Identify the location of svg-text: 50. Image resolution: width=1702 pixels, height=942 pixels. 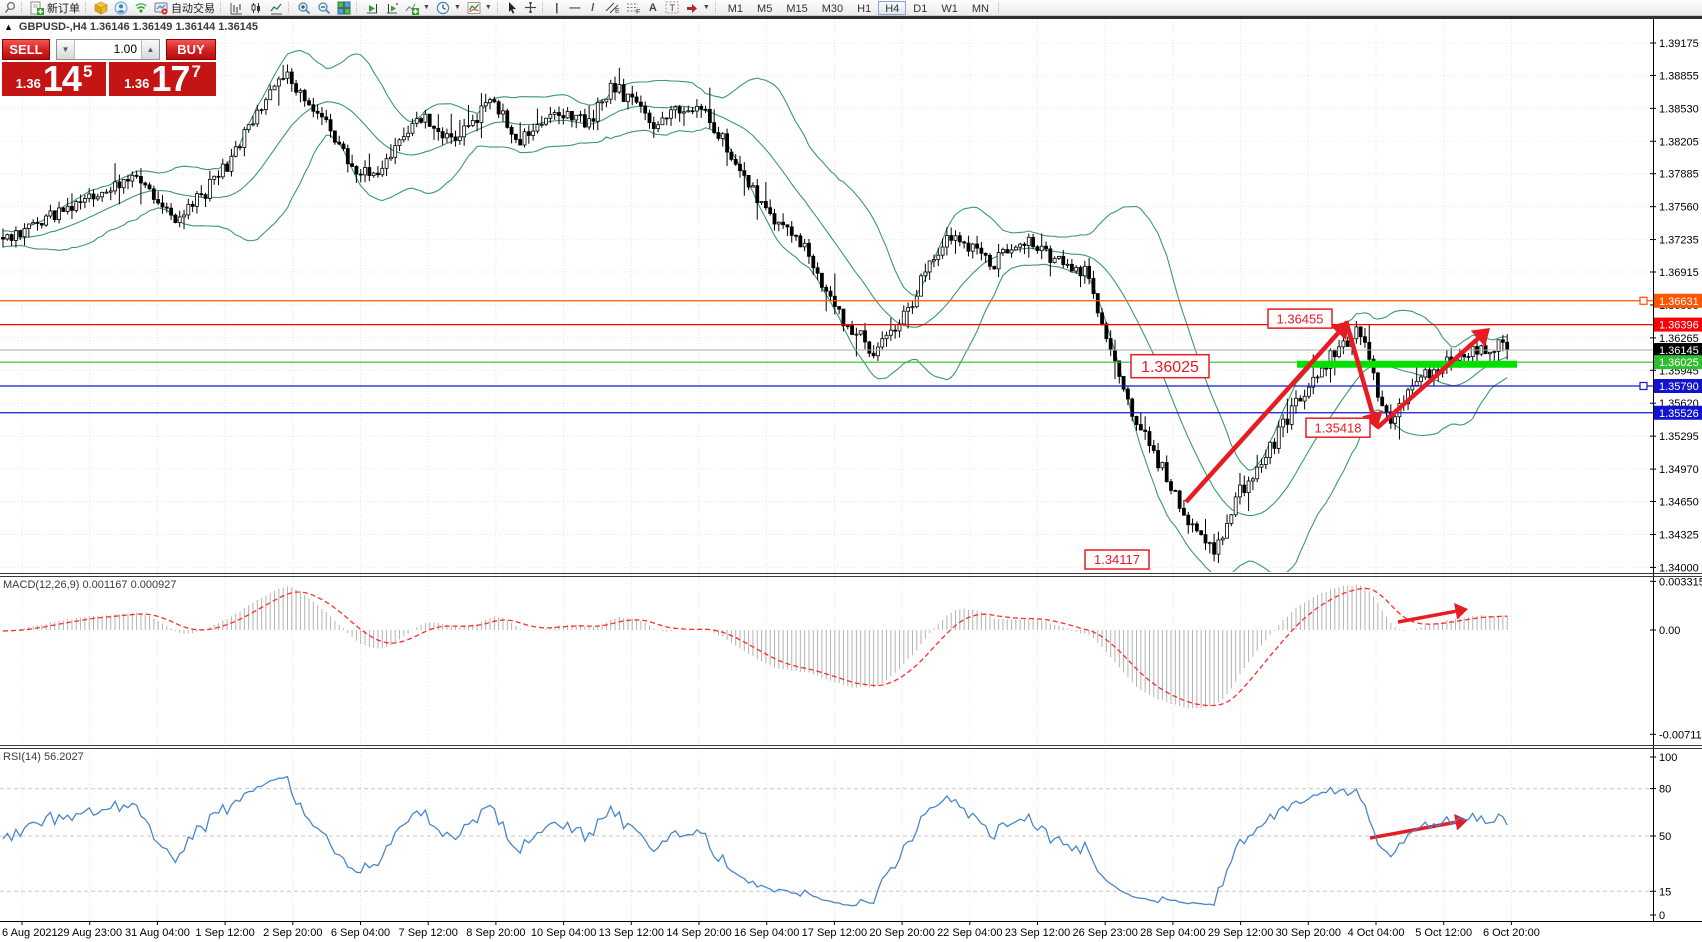
(1665, 837).